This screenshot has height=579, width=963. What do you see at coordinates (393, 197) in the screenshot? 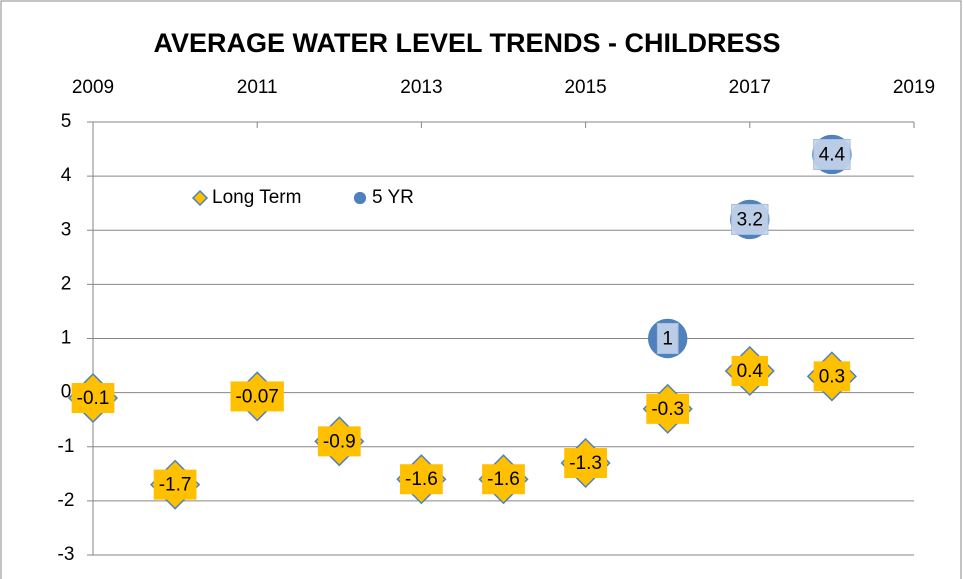
I see `legend-label: 5 YR` at bounding box center [393, 197].